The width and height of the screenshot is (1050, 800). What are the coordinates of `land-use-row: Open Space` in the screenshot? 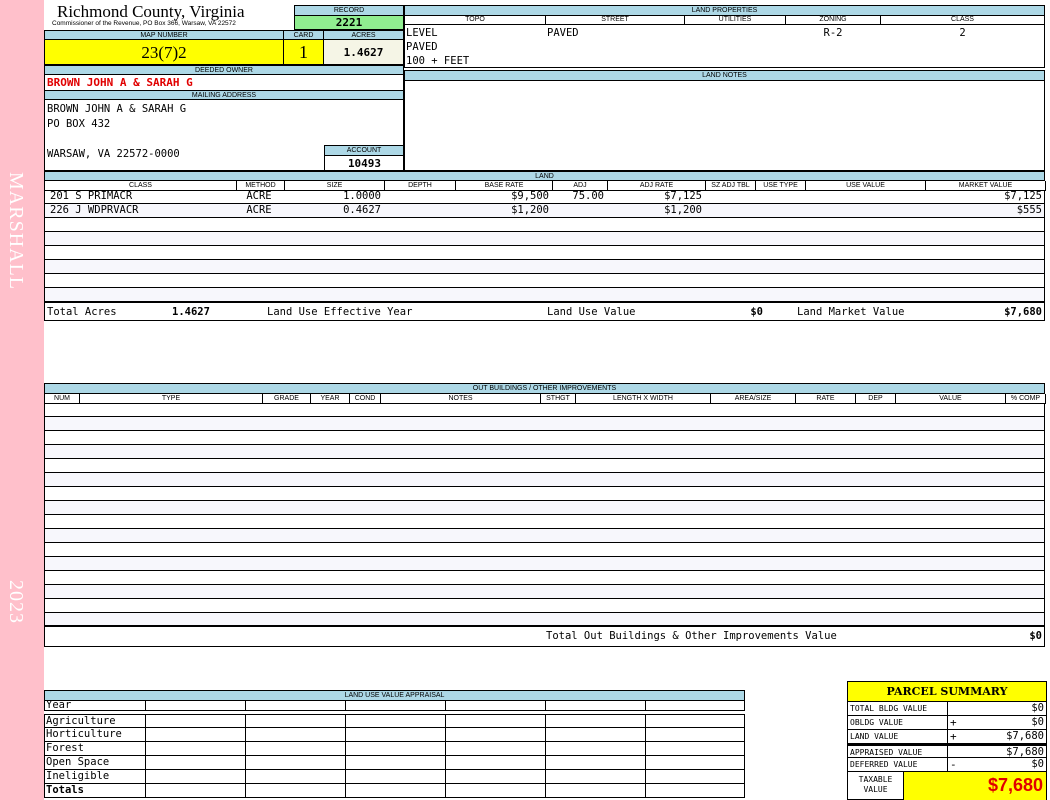 It's located at (394, 763).